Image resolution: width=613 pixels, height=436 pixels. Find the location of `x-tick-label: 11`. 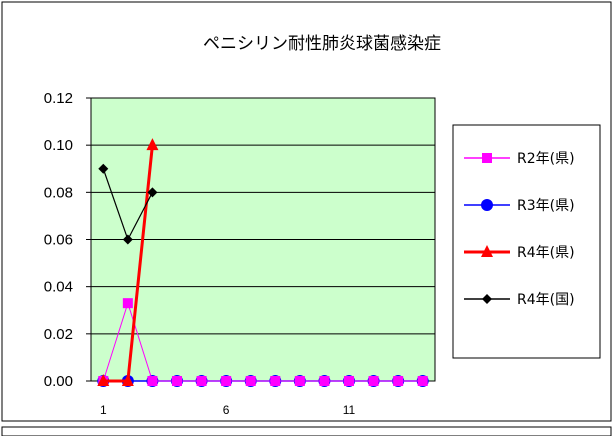

x-tick-label: 11 is located at coordinates (349, 410).